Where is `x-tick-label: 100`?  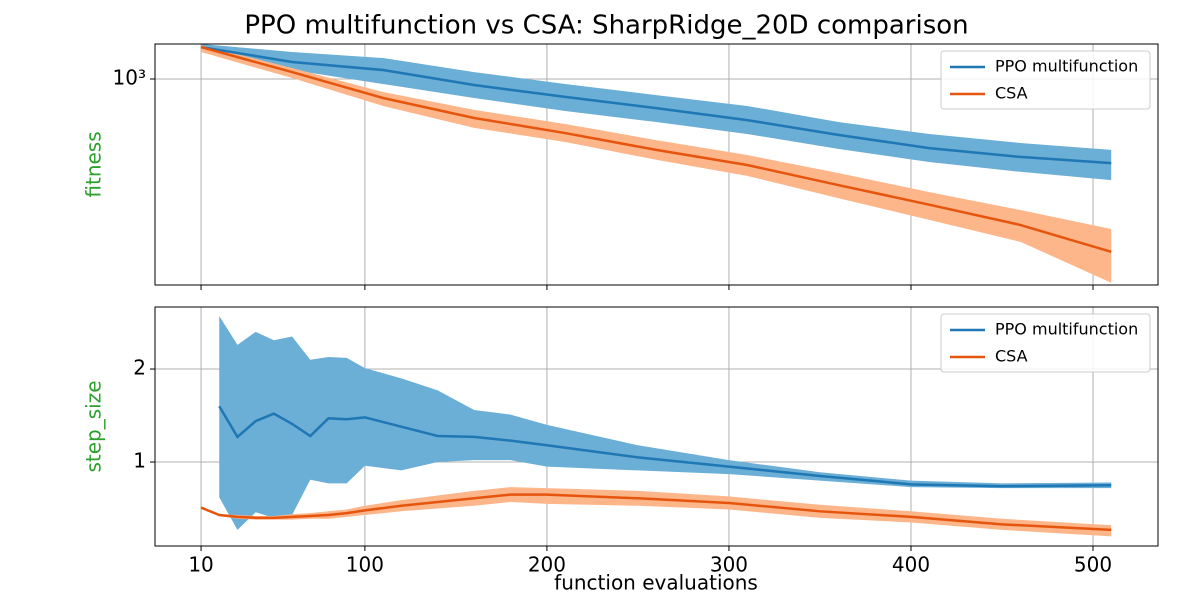 x-tick-label: 100 is located at coordinates (365, 565).